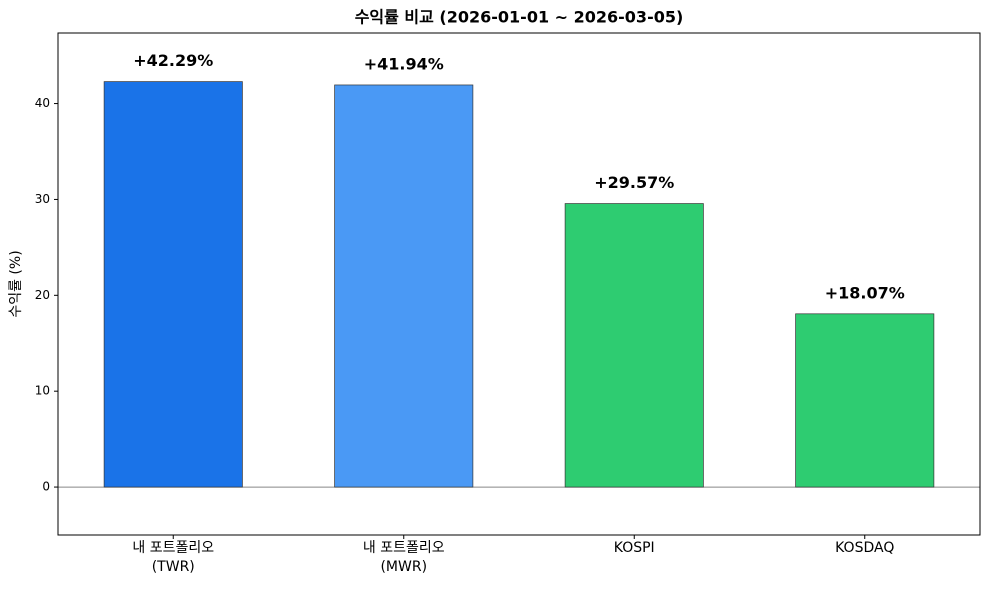  Describe the element at coordinates (404, 63) in the screenshot. I see `value-label: +41.94%` at that location.